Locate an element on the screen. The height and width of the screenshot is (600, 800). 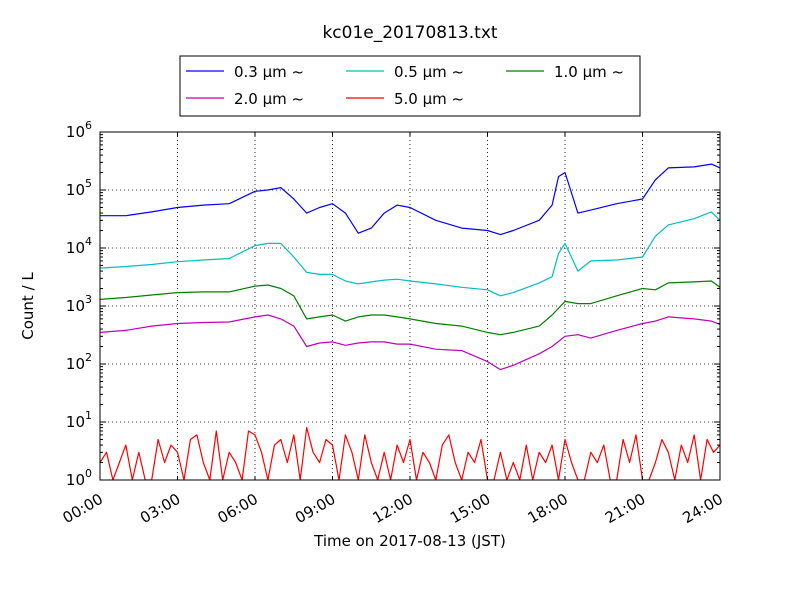
legend-box is located at coordinates (410, 86).